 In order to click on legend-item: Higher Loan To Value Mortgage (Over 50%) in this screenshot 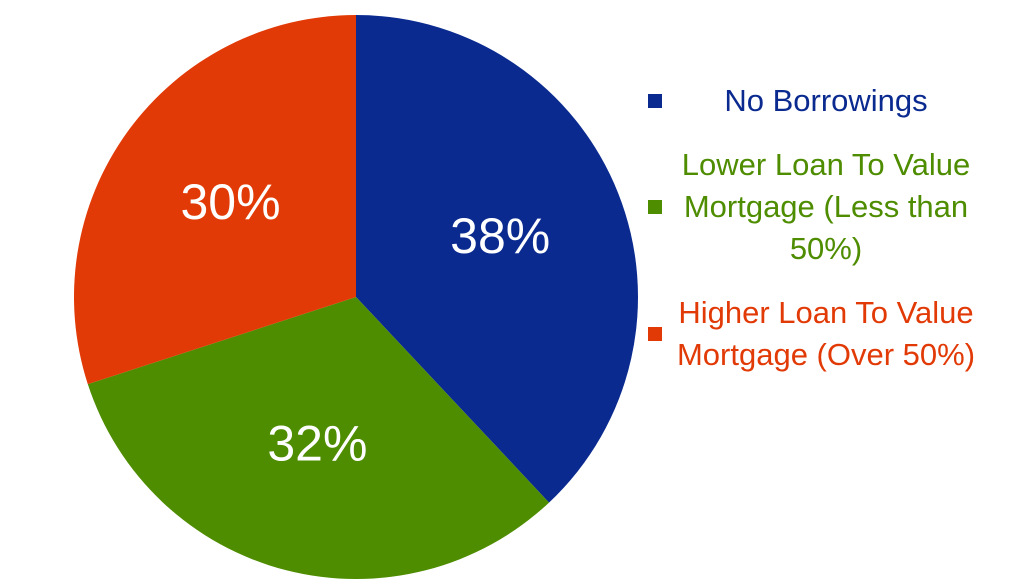, I will do `click(825, 334)`.